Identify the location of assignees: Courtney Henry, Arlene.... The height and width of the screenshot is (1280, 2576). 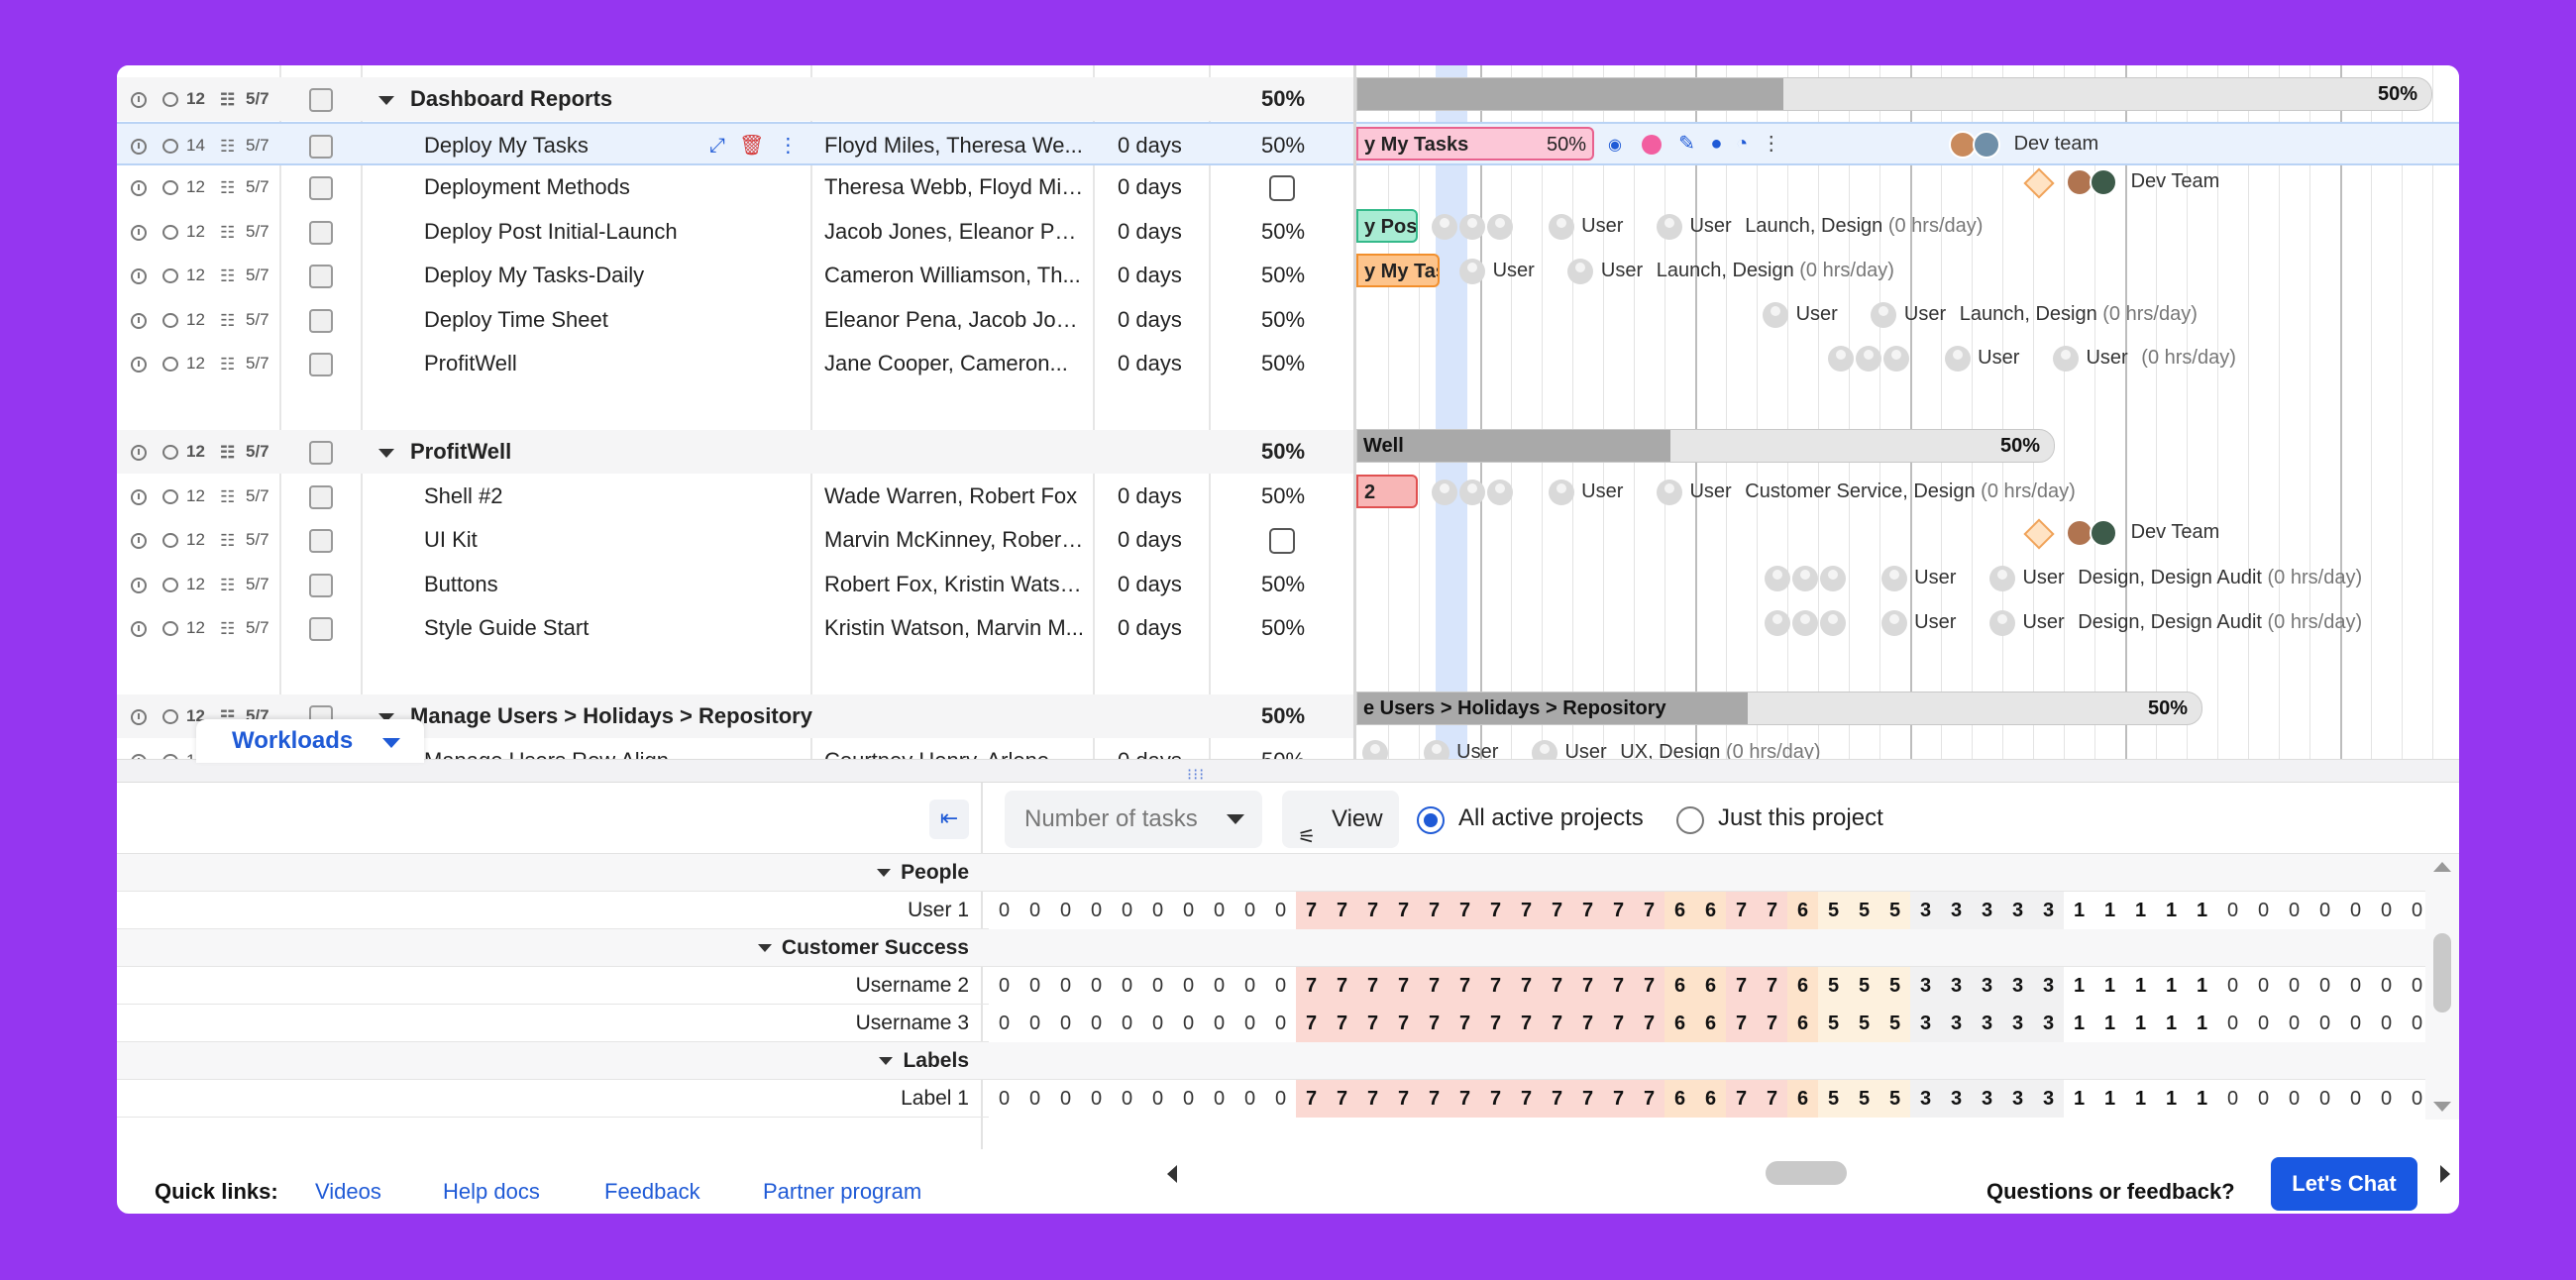
(954, 749).